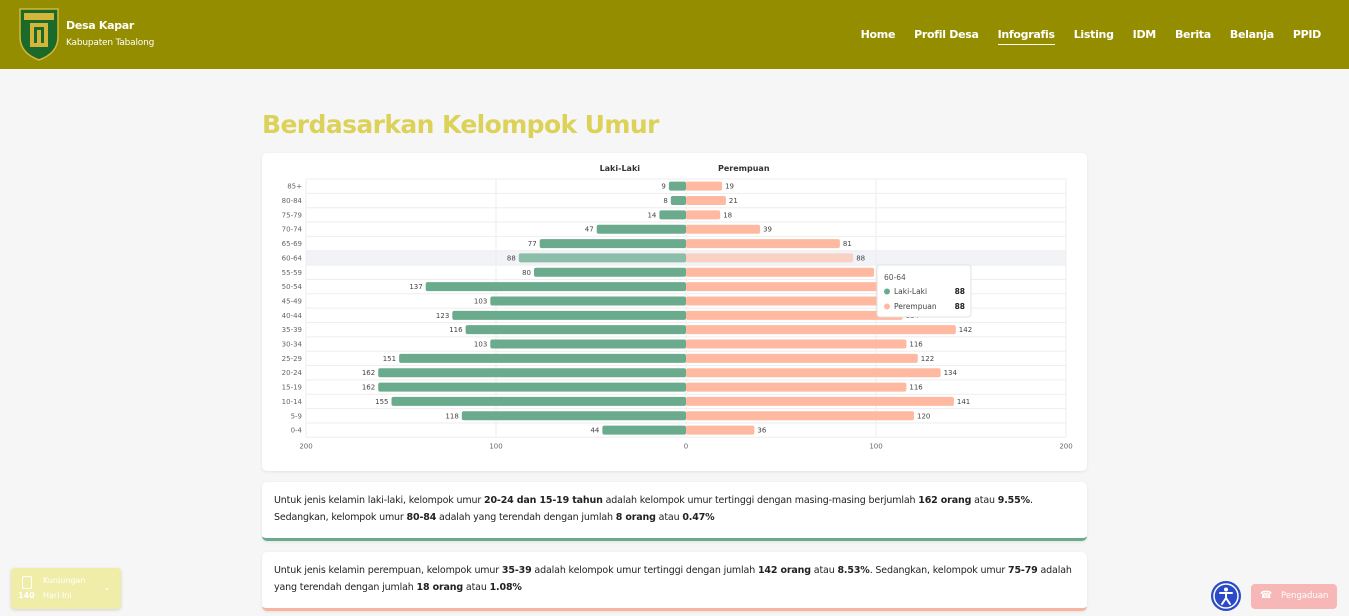 The image size is (1349, 616). Describe the element at coordinates (1192, 34) in the screenshot. I see `nav-berita: Berita` at that location.